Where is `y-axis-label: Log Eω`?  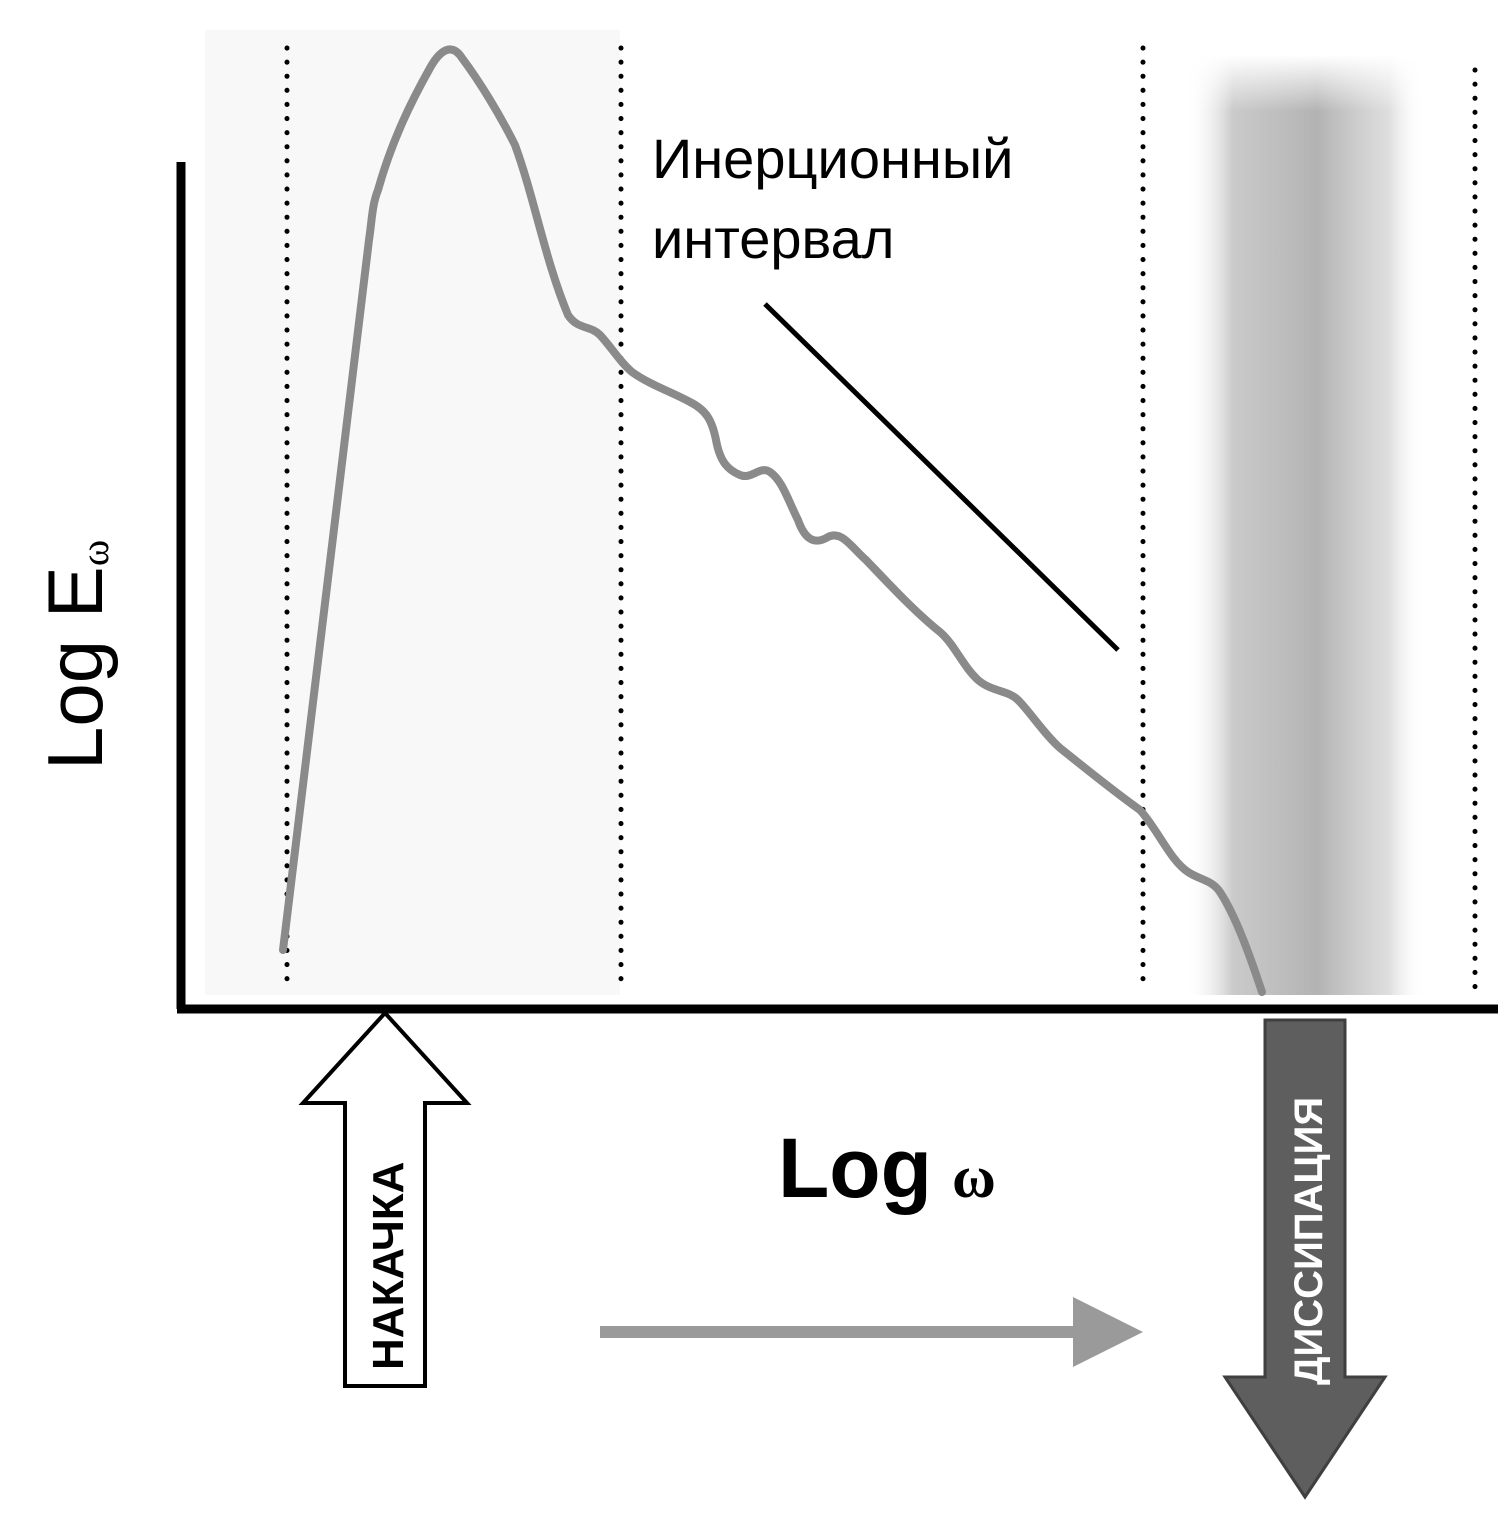 y-axis-label: Log Eω is located at coordinates (75, 655).